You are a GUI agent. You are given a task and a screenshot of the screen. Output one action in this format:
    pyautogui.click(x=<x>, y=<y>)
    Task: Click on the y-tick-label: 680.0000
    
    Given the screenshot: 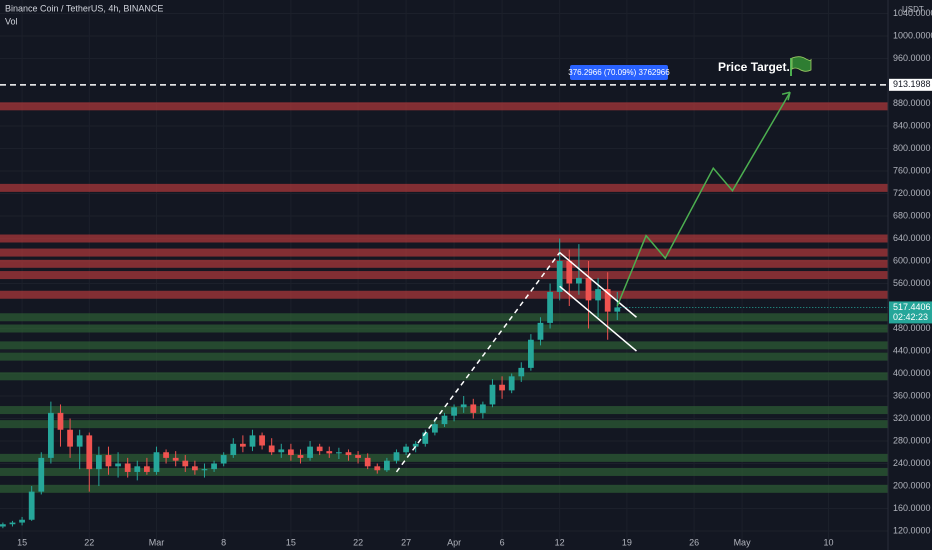 What is the action you would take?
    pyautogui.click(x=912, y=215)
    